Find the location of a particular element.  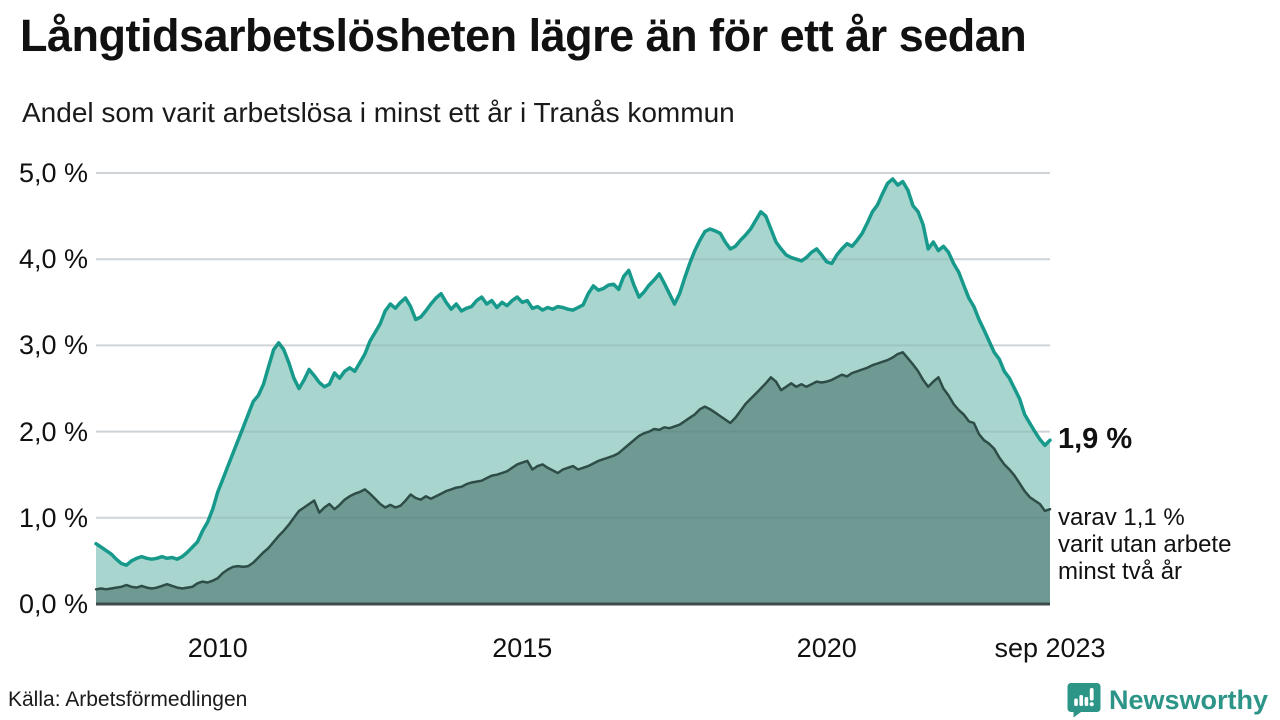

breakdown-annotation-line: varit utan arbete is located at coordinates (1145, 544).